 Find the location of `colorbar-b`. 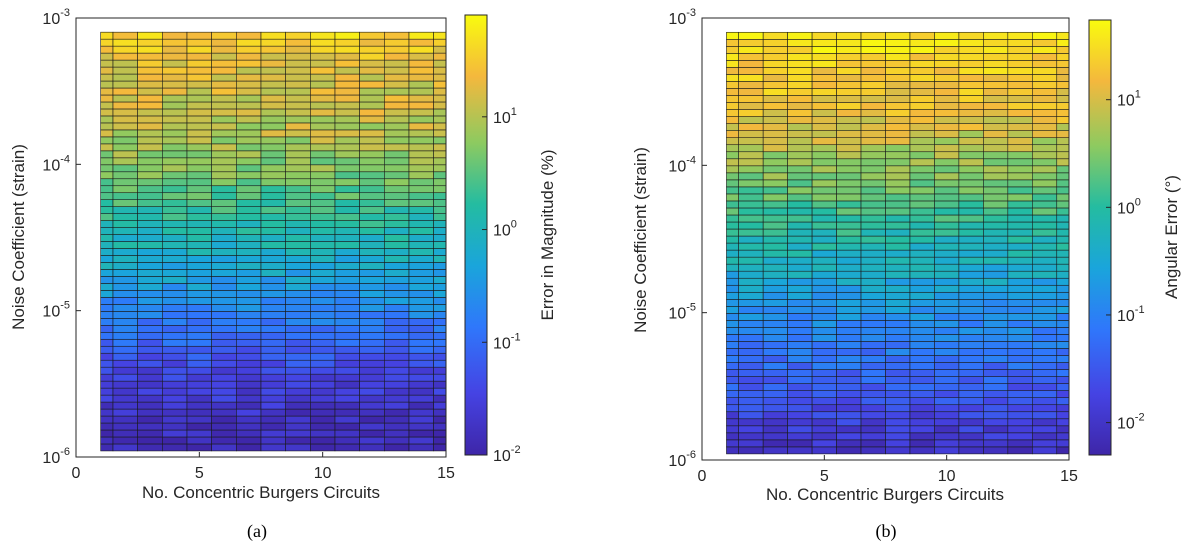

colorbar-b is located at coordinates (1100, 237).